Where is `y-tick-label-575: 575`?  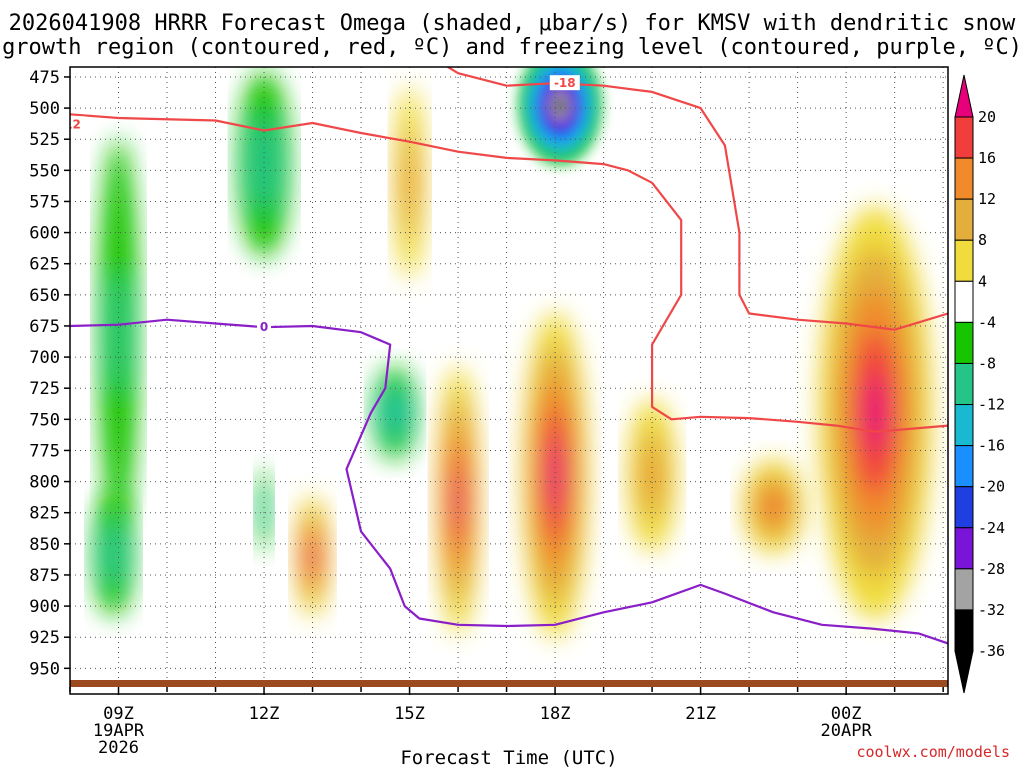 y-tick-label-575: 575 is located at coordinates (44, 202).